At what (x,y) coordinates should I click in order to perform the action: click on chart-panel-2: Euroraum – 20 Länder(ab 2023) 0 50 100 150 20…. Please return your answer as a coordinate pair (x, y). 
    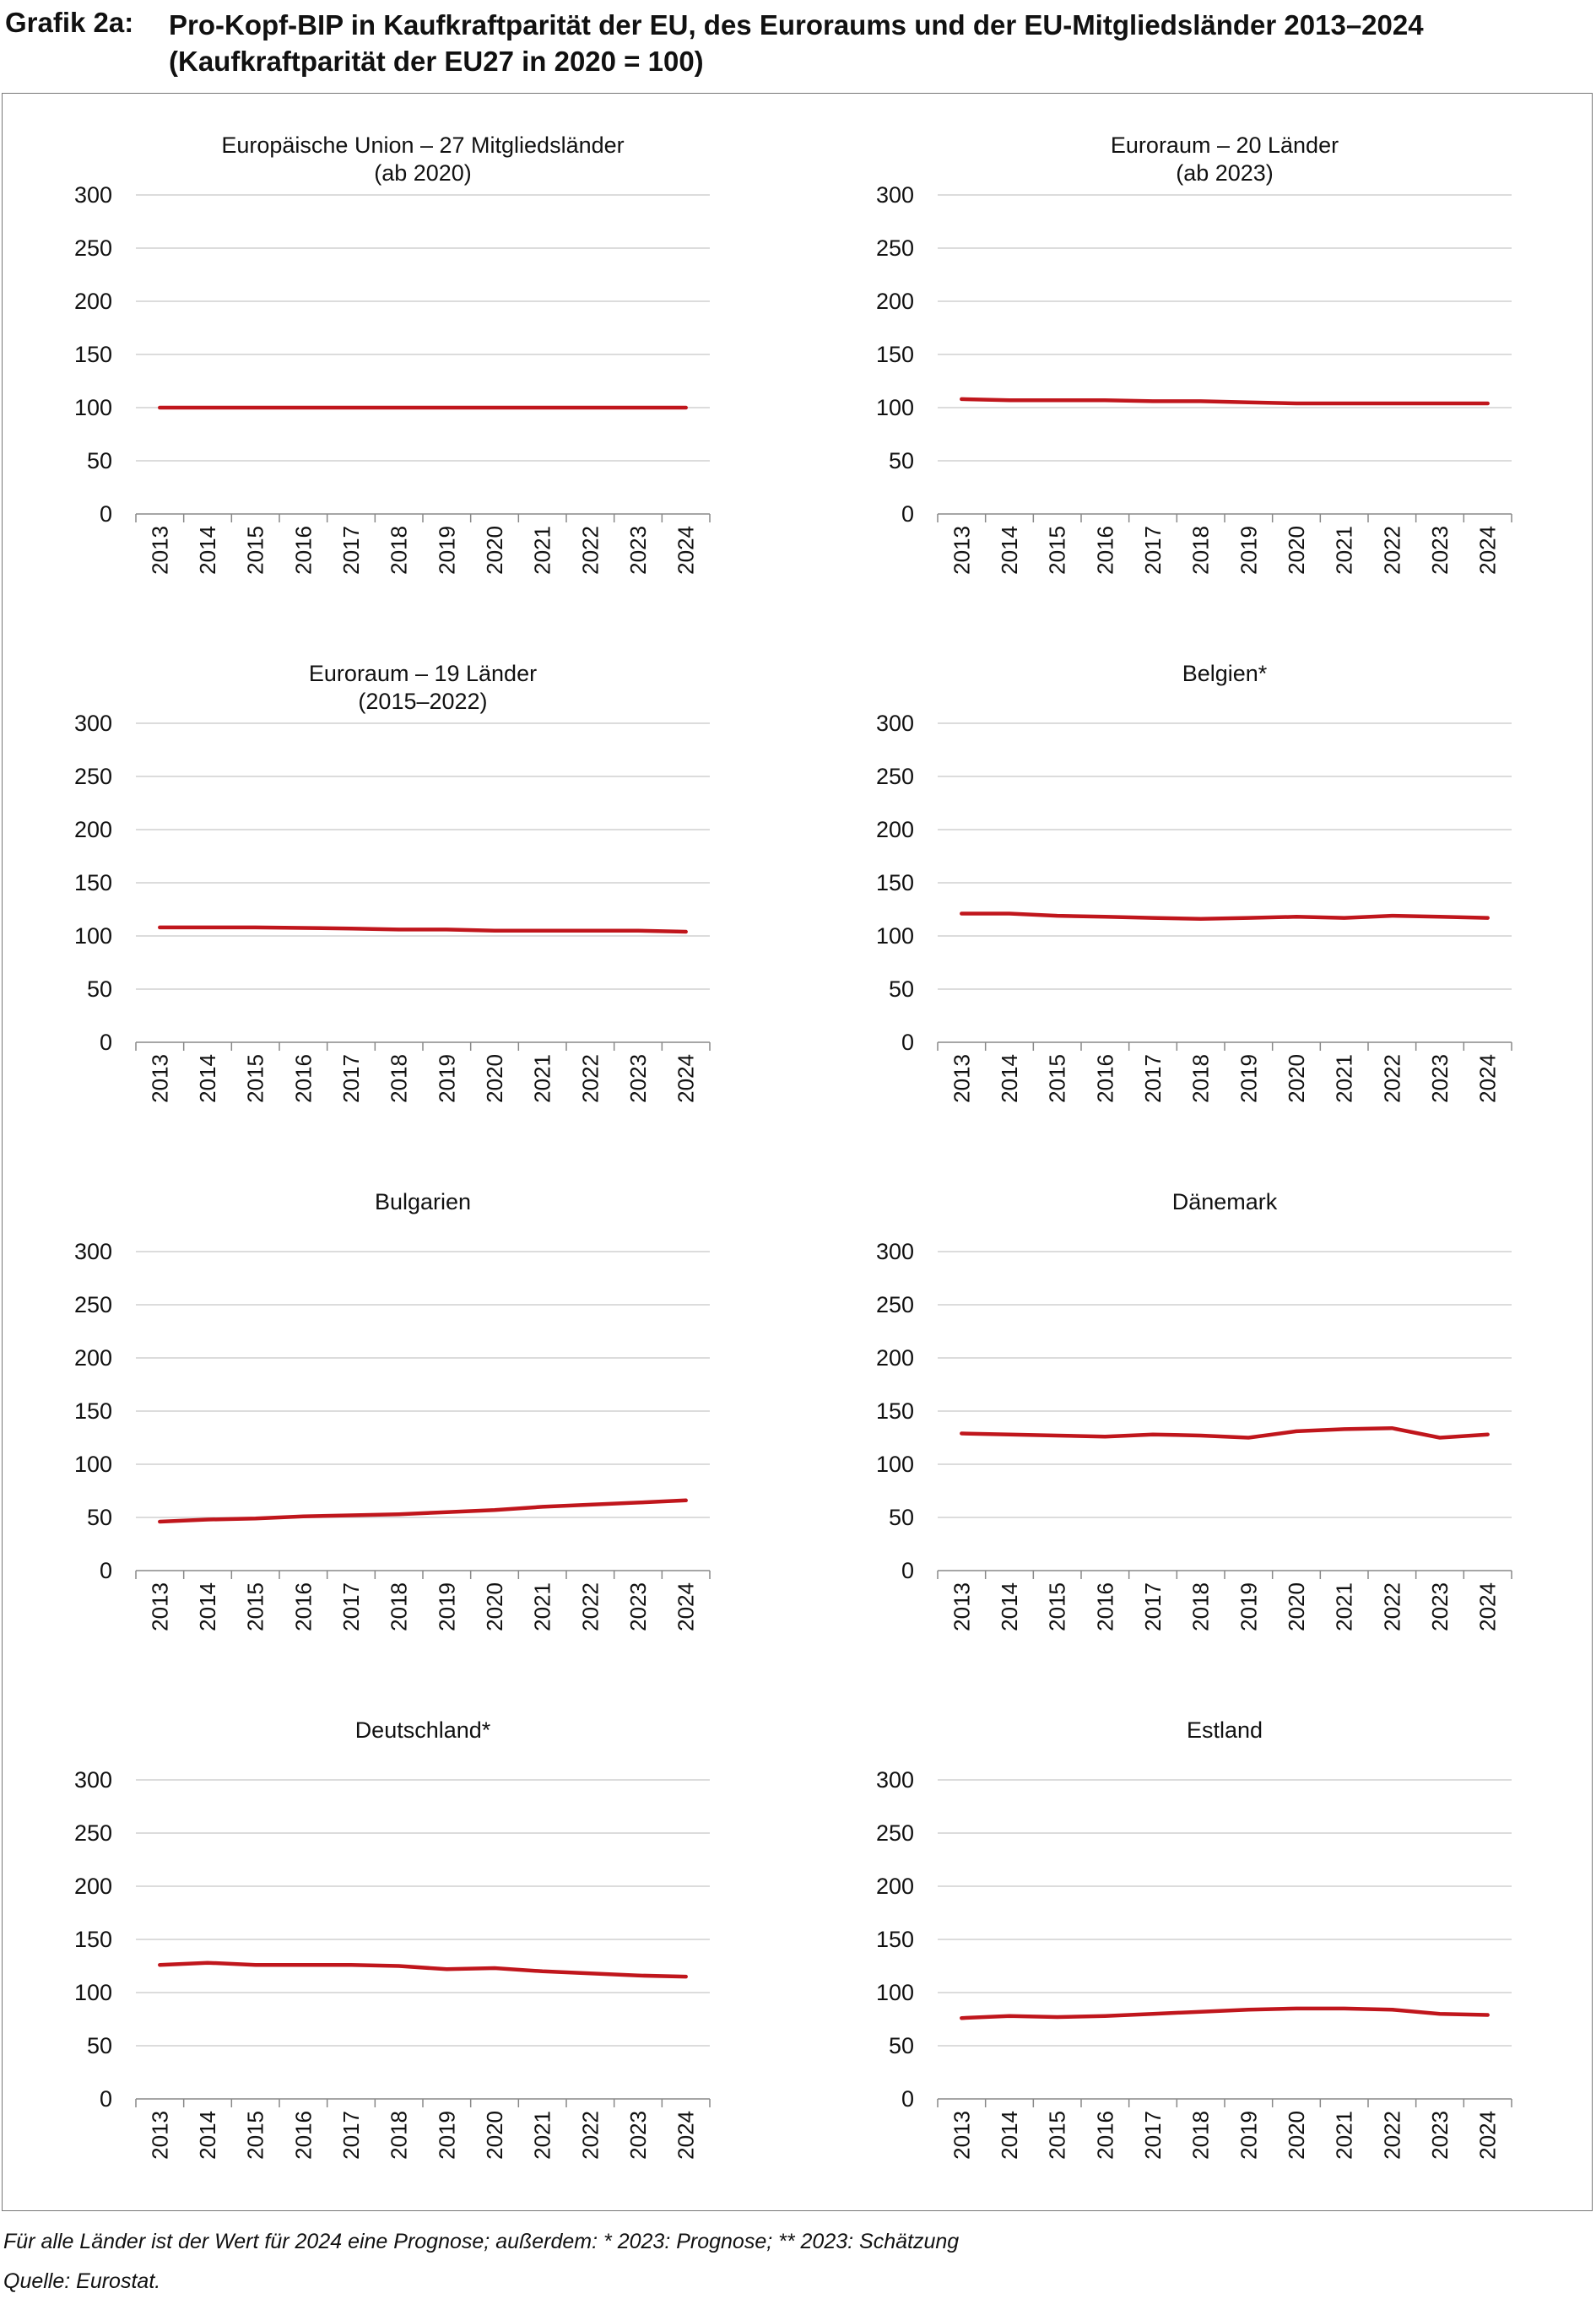
    Looking at the image, I should click on (1194, 354).